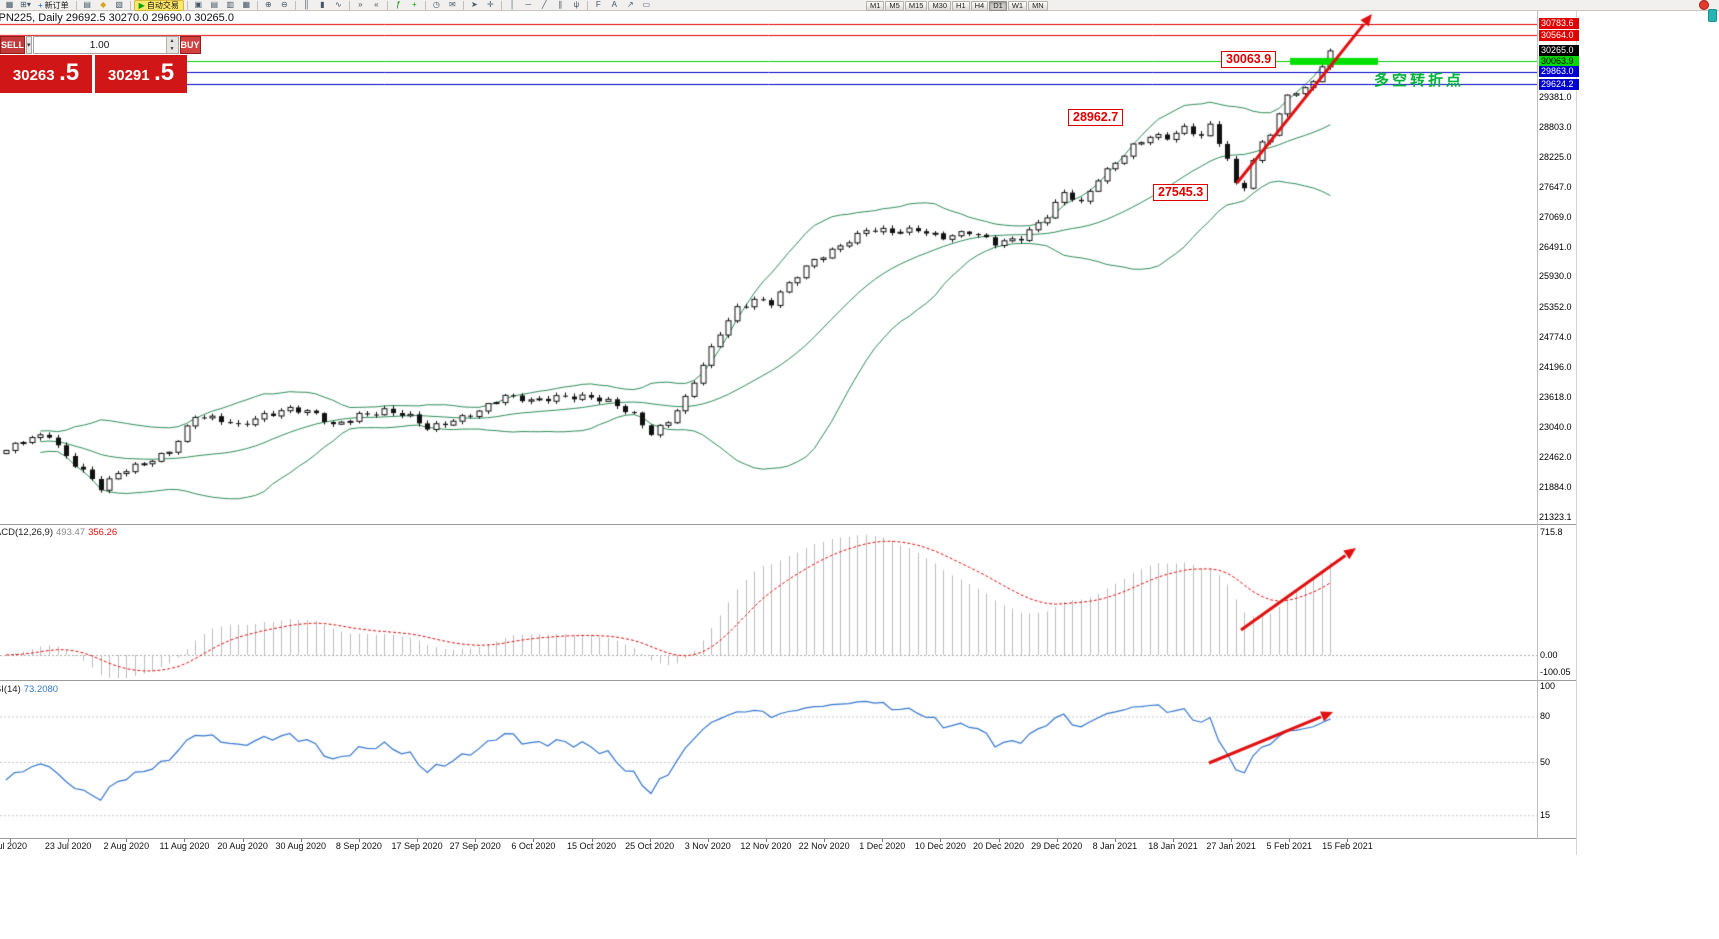  I want to click on tile-vertically-icon: ▥, so click(230, 4).